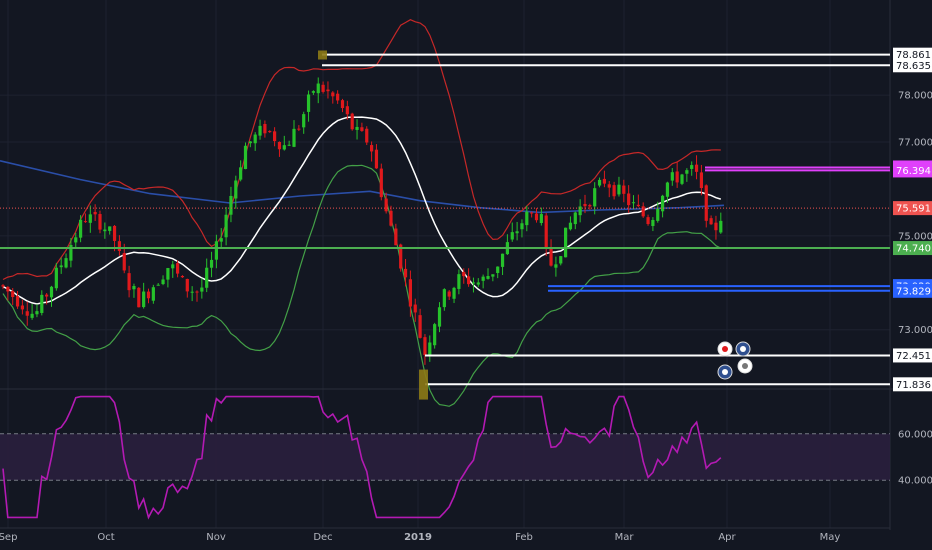 The height and width of the screenshot is (550, 932). I want to click on price-tag-label: 71.836, so click(913, 385).